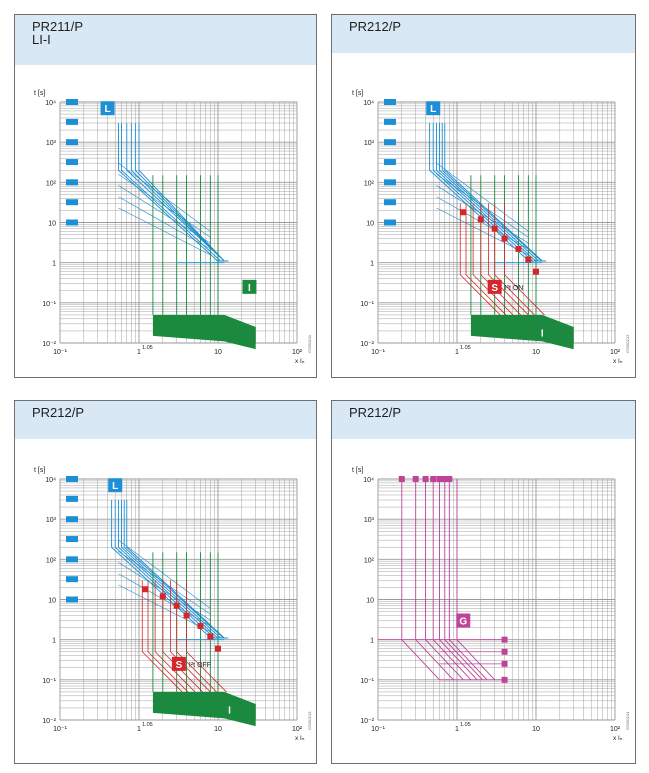 The width and height of the screenshot is (649, 773). What do you see at coordinates (627, 720) in the screenshot?
I see `figure-code: GSIS0214` at bounding box center [627, 720].